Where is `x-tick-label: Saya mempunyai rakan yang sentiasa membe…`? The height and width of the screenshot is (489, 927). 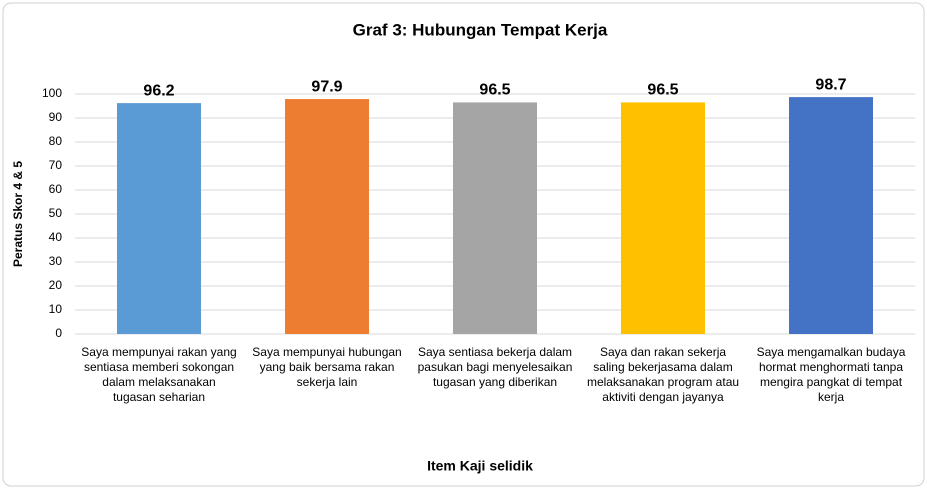 x-tick-label: Saya mempunyai rakan yang sentiasa membe… is located at coordinates (159, 374).